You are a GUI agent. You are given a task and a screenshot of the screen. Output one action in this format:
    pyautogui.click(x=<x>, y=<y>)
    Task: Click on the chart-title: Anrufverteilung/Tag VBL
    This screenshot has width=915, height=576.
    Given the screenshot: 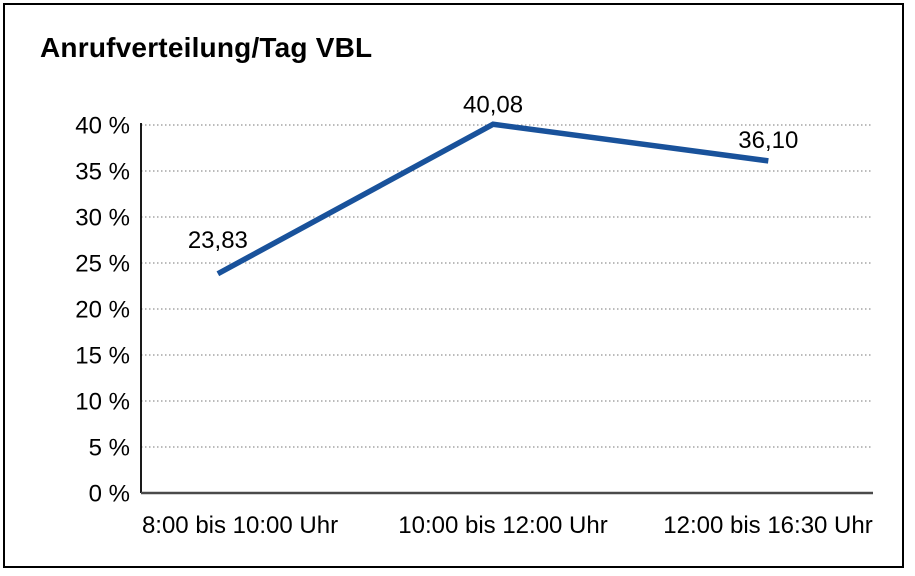 What is the action you would take?
    pyautogui.click(x=206, y=47)
    